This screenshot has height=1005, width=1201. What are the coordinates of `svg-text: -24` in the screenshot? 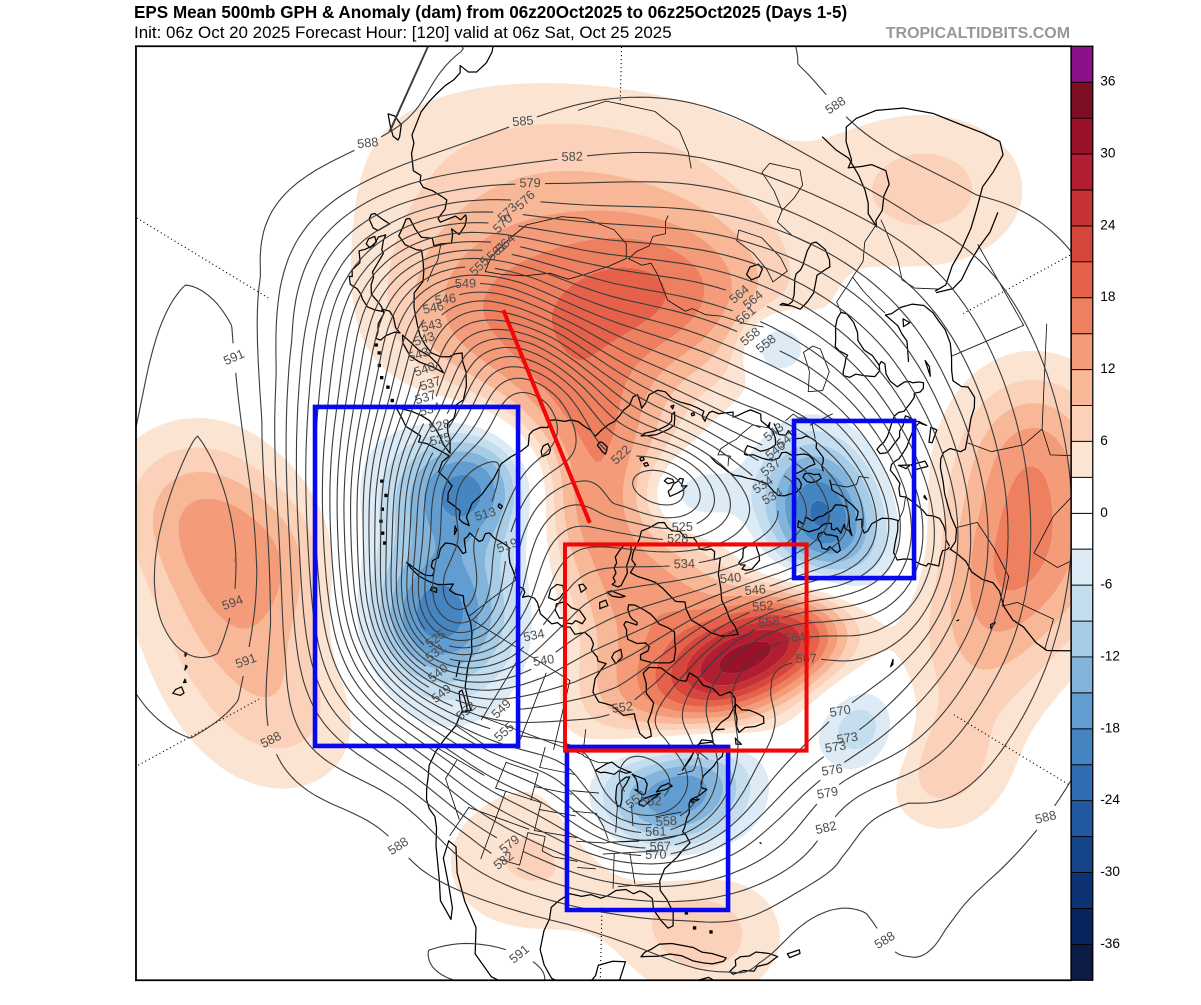 It's located at (1110, 799).